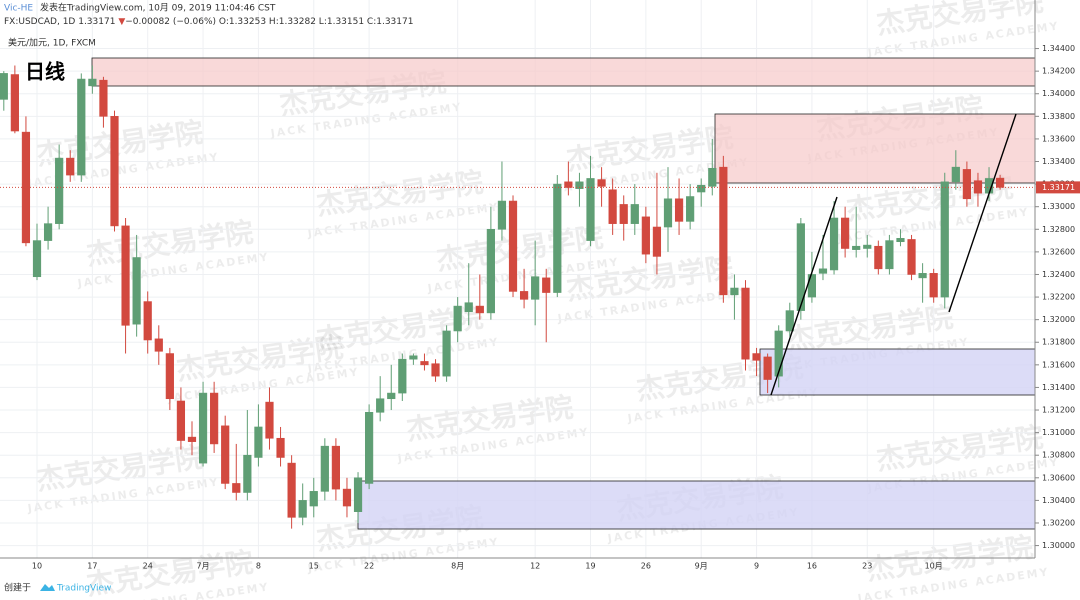 This screenshot has height=600, width=1080. Describe the element at coordinates (17, 588) in the screenshot. I see `footer-created: 创建于` at that location.